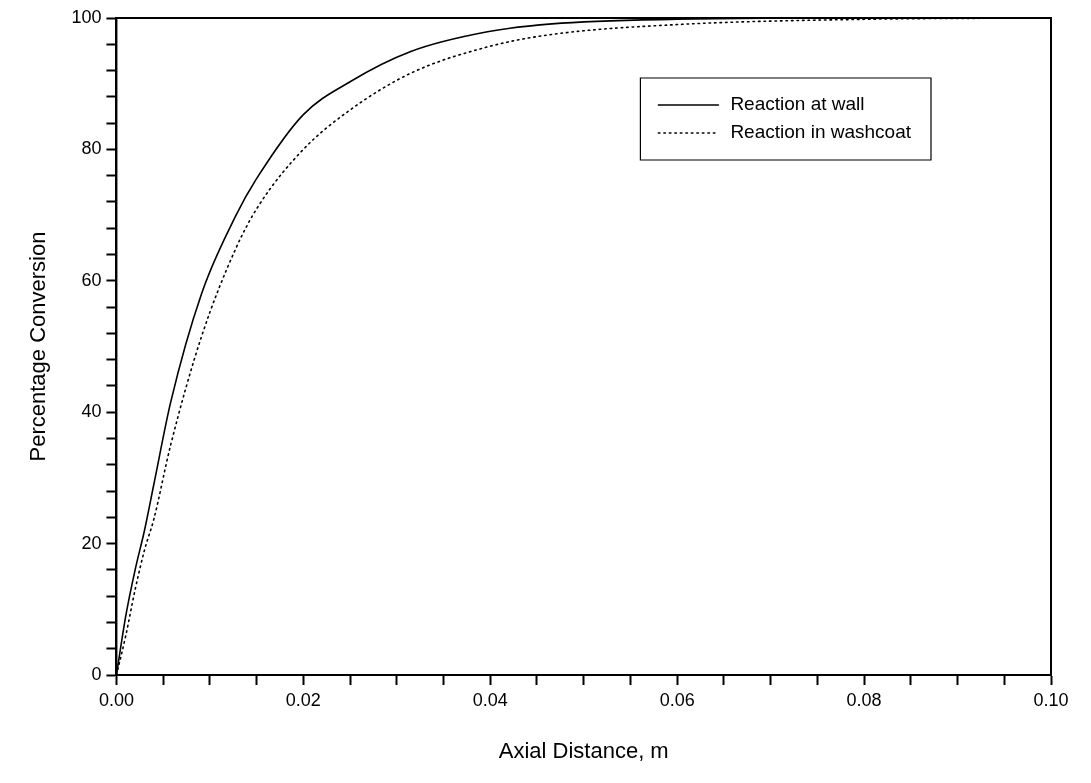 The image size is (1091, 783). I want to click on y-tick-label: 60, so click(91, 279).